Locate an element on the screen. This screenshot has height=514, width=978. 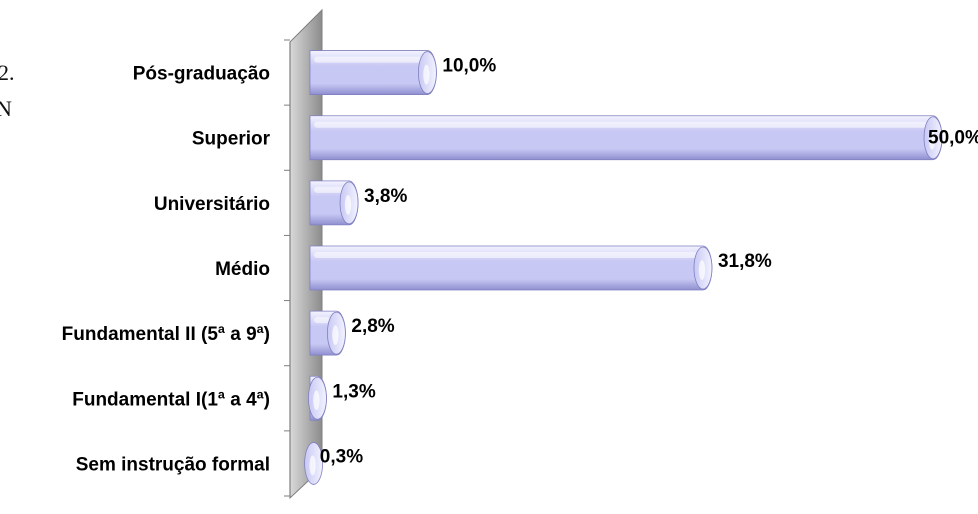
category-label: Fundamental II (5ª a 9ª) is located at coordinates (166, 334).